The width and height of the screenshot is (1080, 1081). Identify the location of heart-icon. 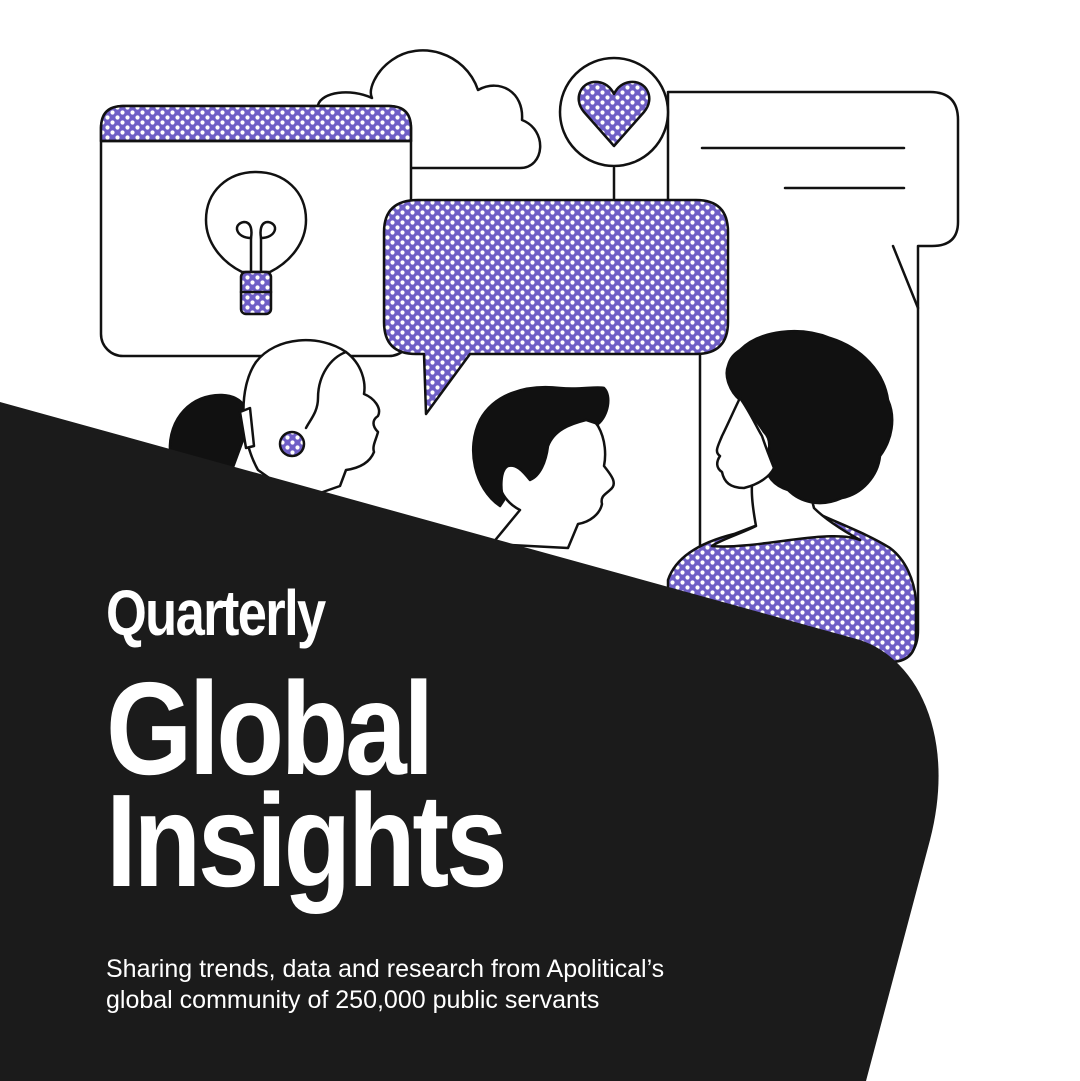
(614, 114).